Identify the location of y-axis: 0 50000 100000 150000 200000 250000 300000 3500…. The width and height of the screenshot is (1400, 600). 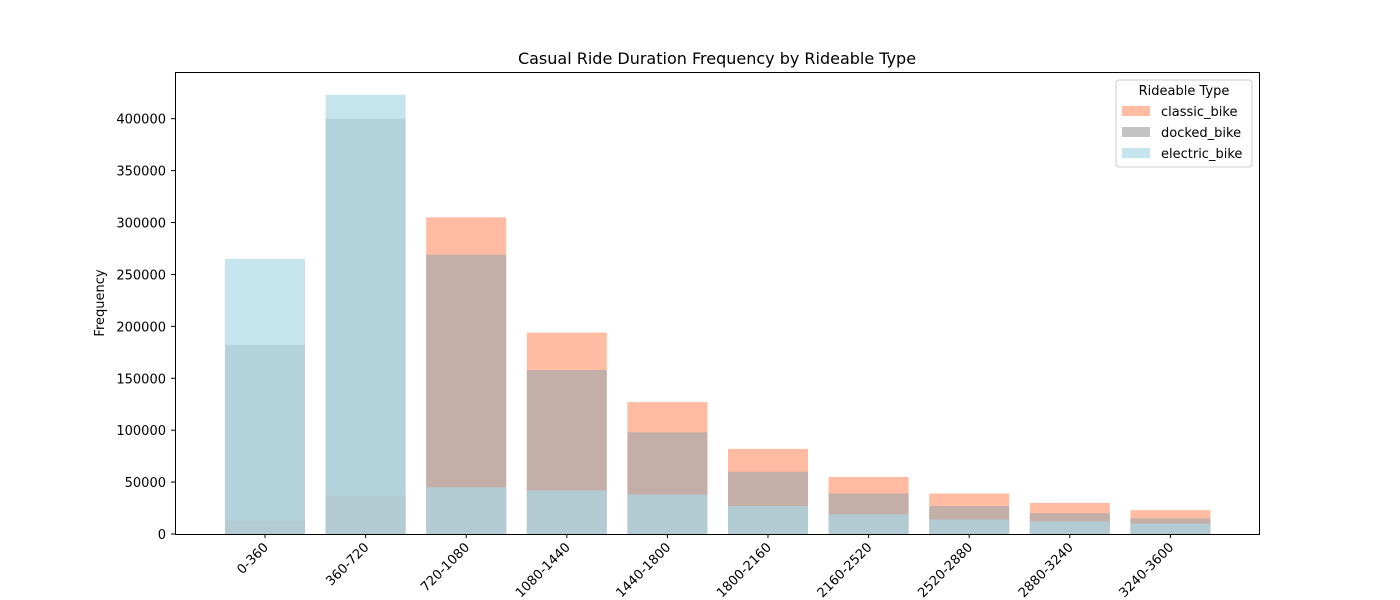
(145, 328).